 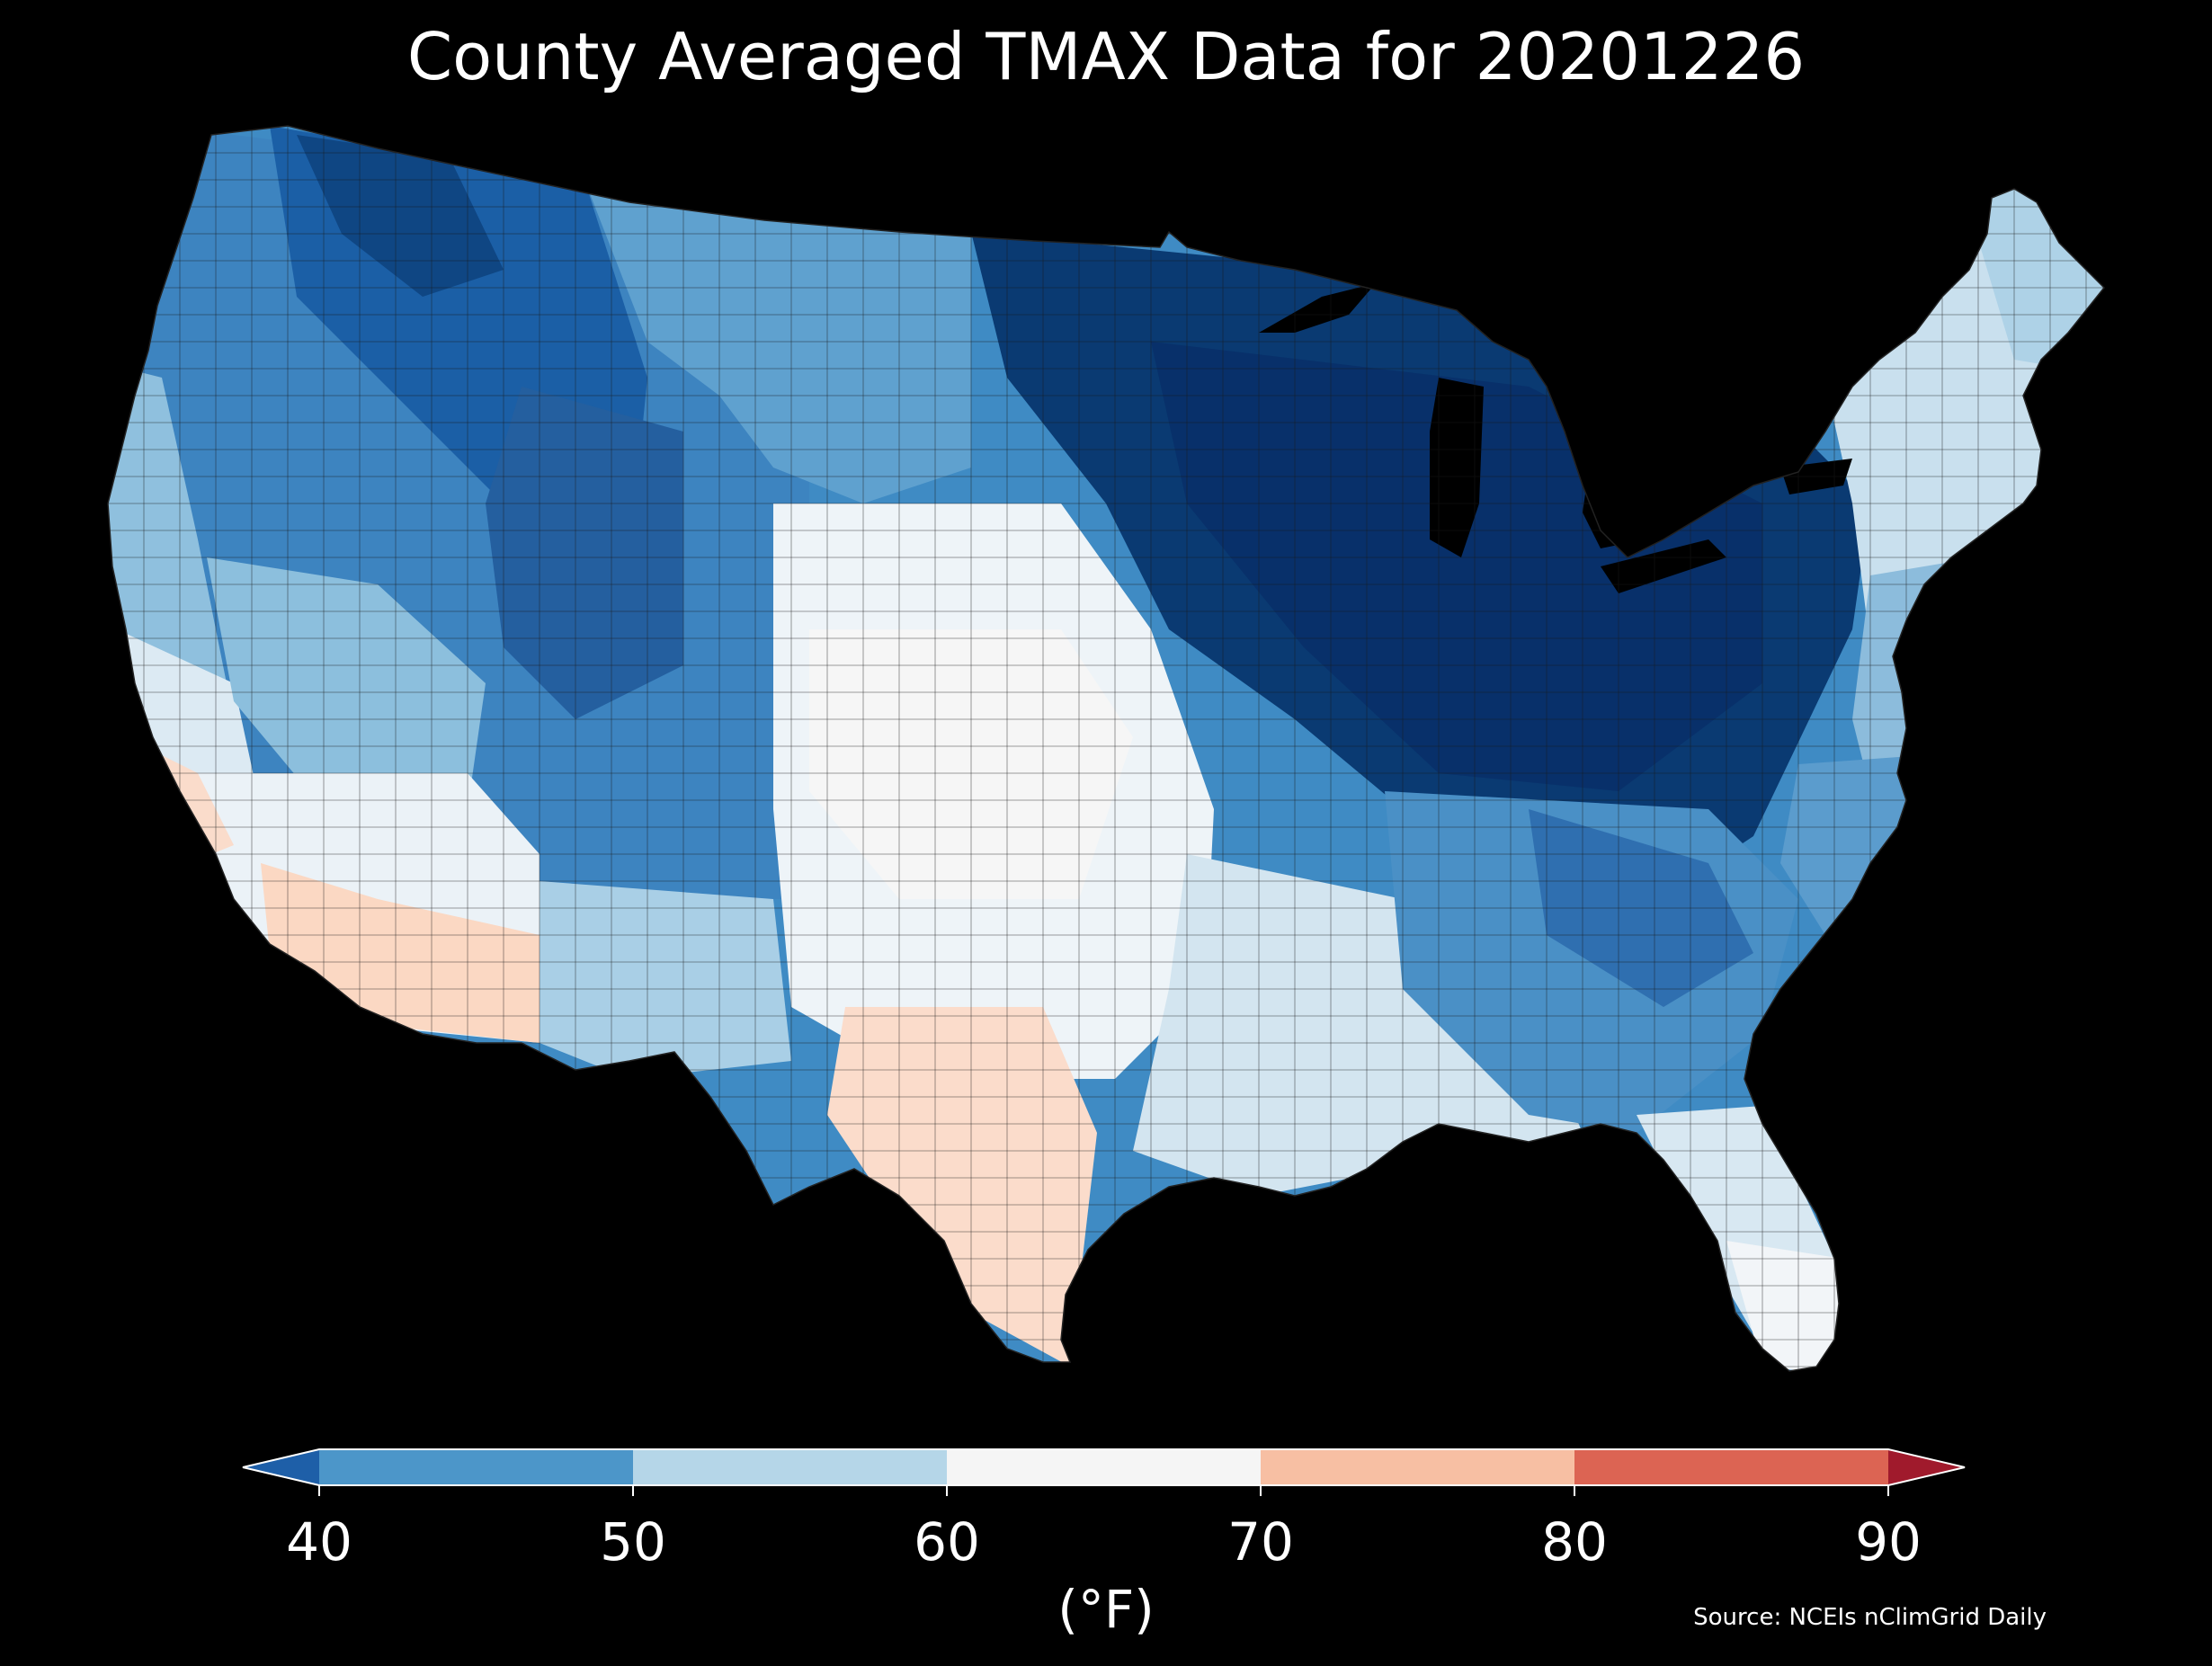 I want to click on colorbar-outline, so click(x=1104, y=1467).